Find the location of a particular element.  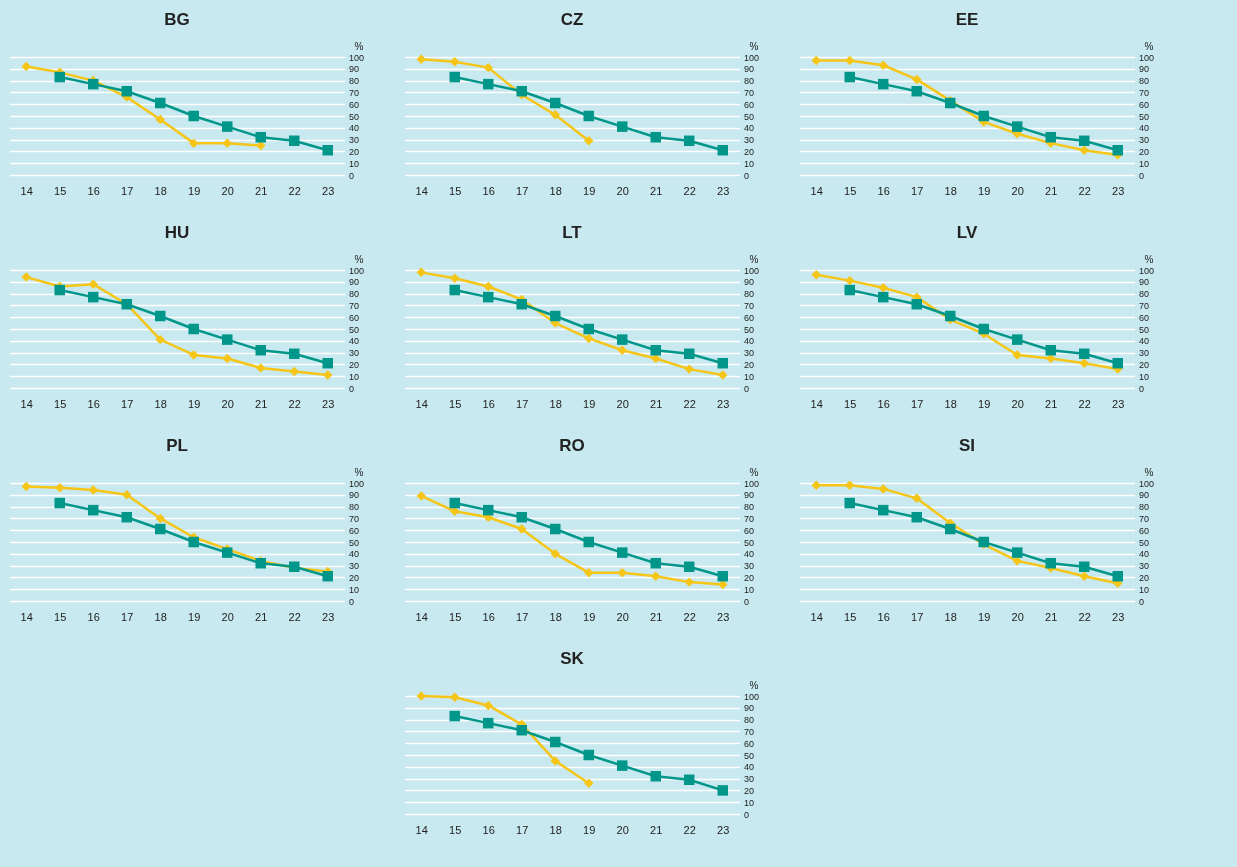

y-tick-label: 60 is located at coordinates (749, 743).